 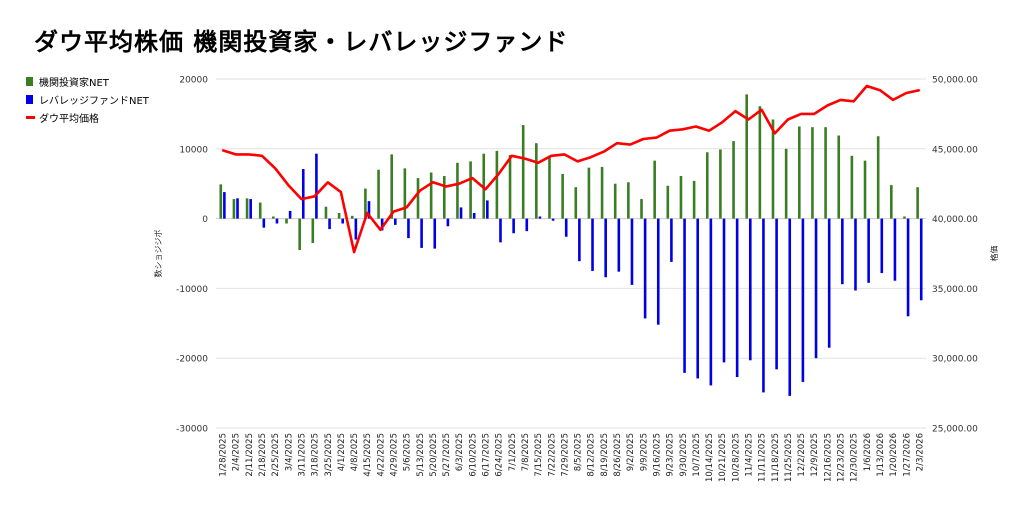 I want to click on legend-swatch-dow, so click(x=30, y=117).